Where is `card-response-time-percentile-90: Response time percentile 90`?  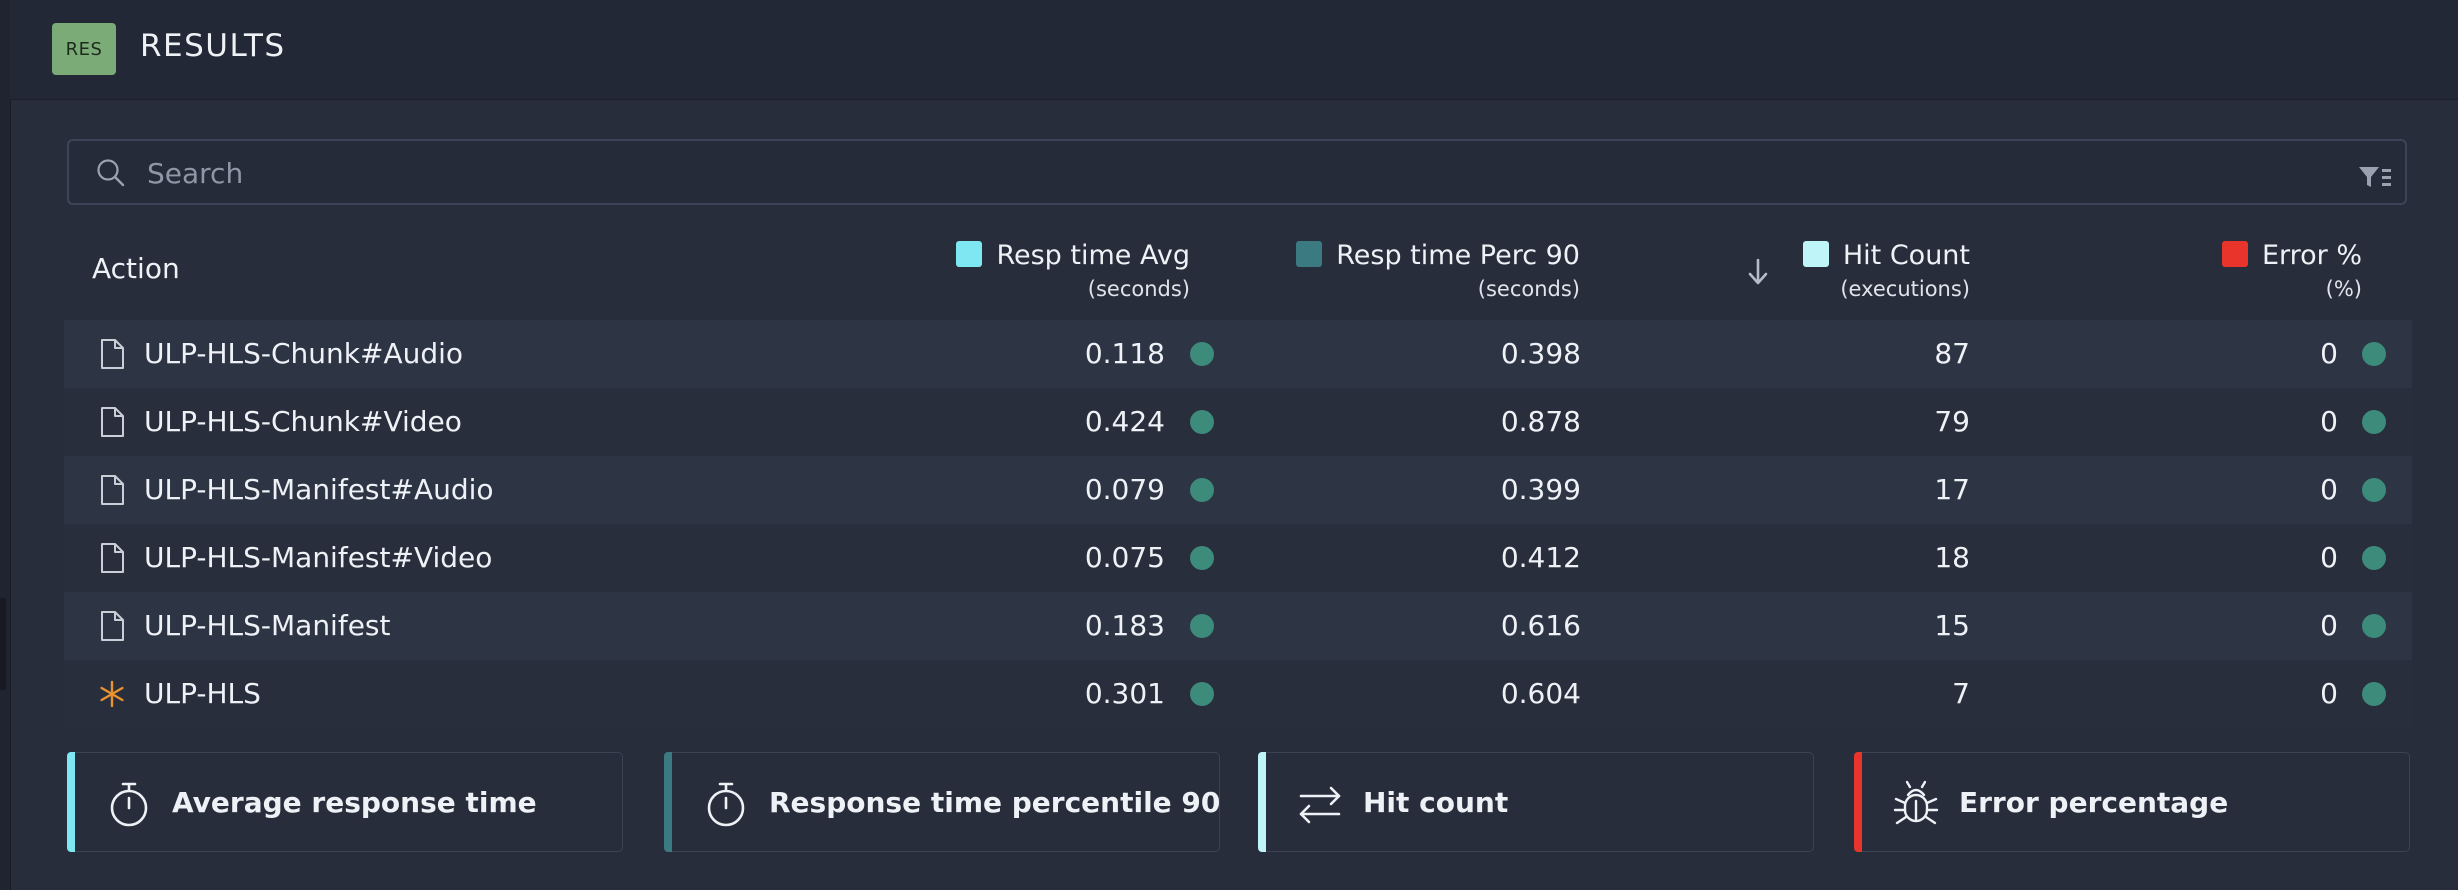
card-response-time-percentile-90: Response time percentile 90 is located at coordinates (942, 802).